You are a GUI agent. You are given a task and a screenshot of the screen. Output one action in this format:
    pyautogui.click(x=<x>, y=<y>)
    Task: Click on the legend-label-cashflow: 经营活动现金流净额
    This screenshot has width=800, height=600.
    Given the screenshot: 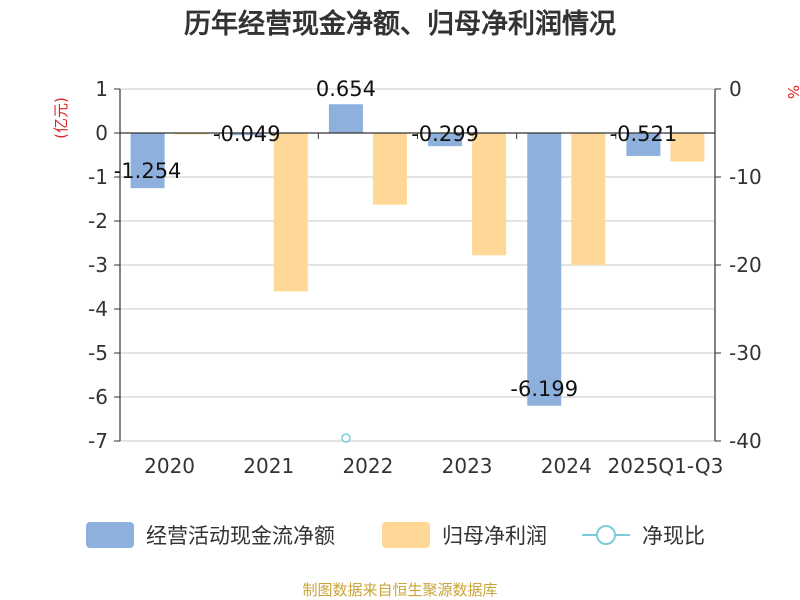 What is the action you would take?
    pyautogui.click(x=240, y=536)
    